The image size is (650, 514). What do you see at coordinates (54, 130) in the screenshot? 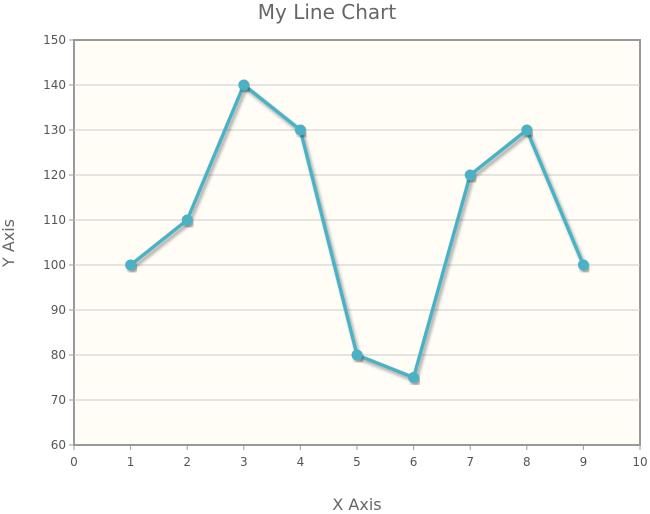
I see `y-tick-label: 130` at bounding box center [54, 130].